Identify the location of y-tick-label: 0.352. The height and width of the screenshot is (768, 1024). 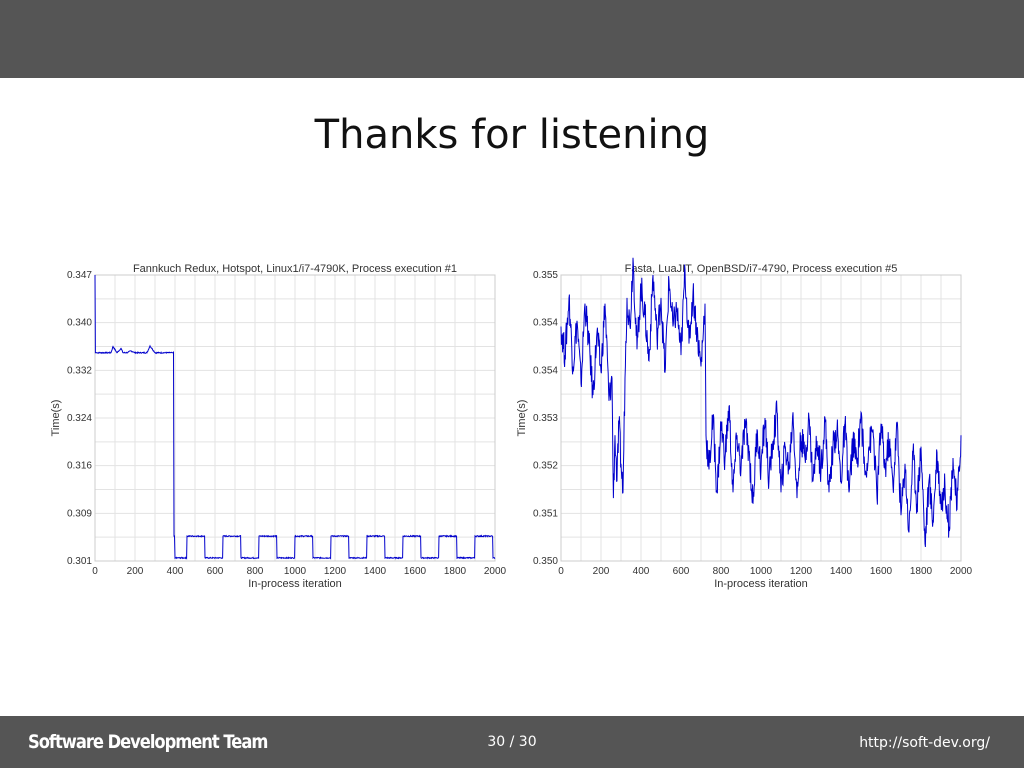
(545, 466).